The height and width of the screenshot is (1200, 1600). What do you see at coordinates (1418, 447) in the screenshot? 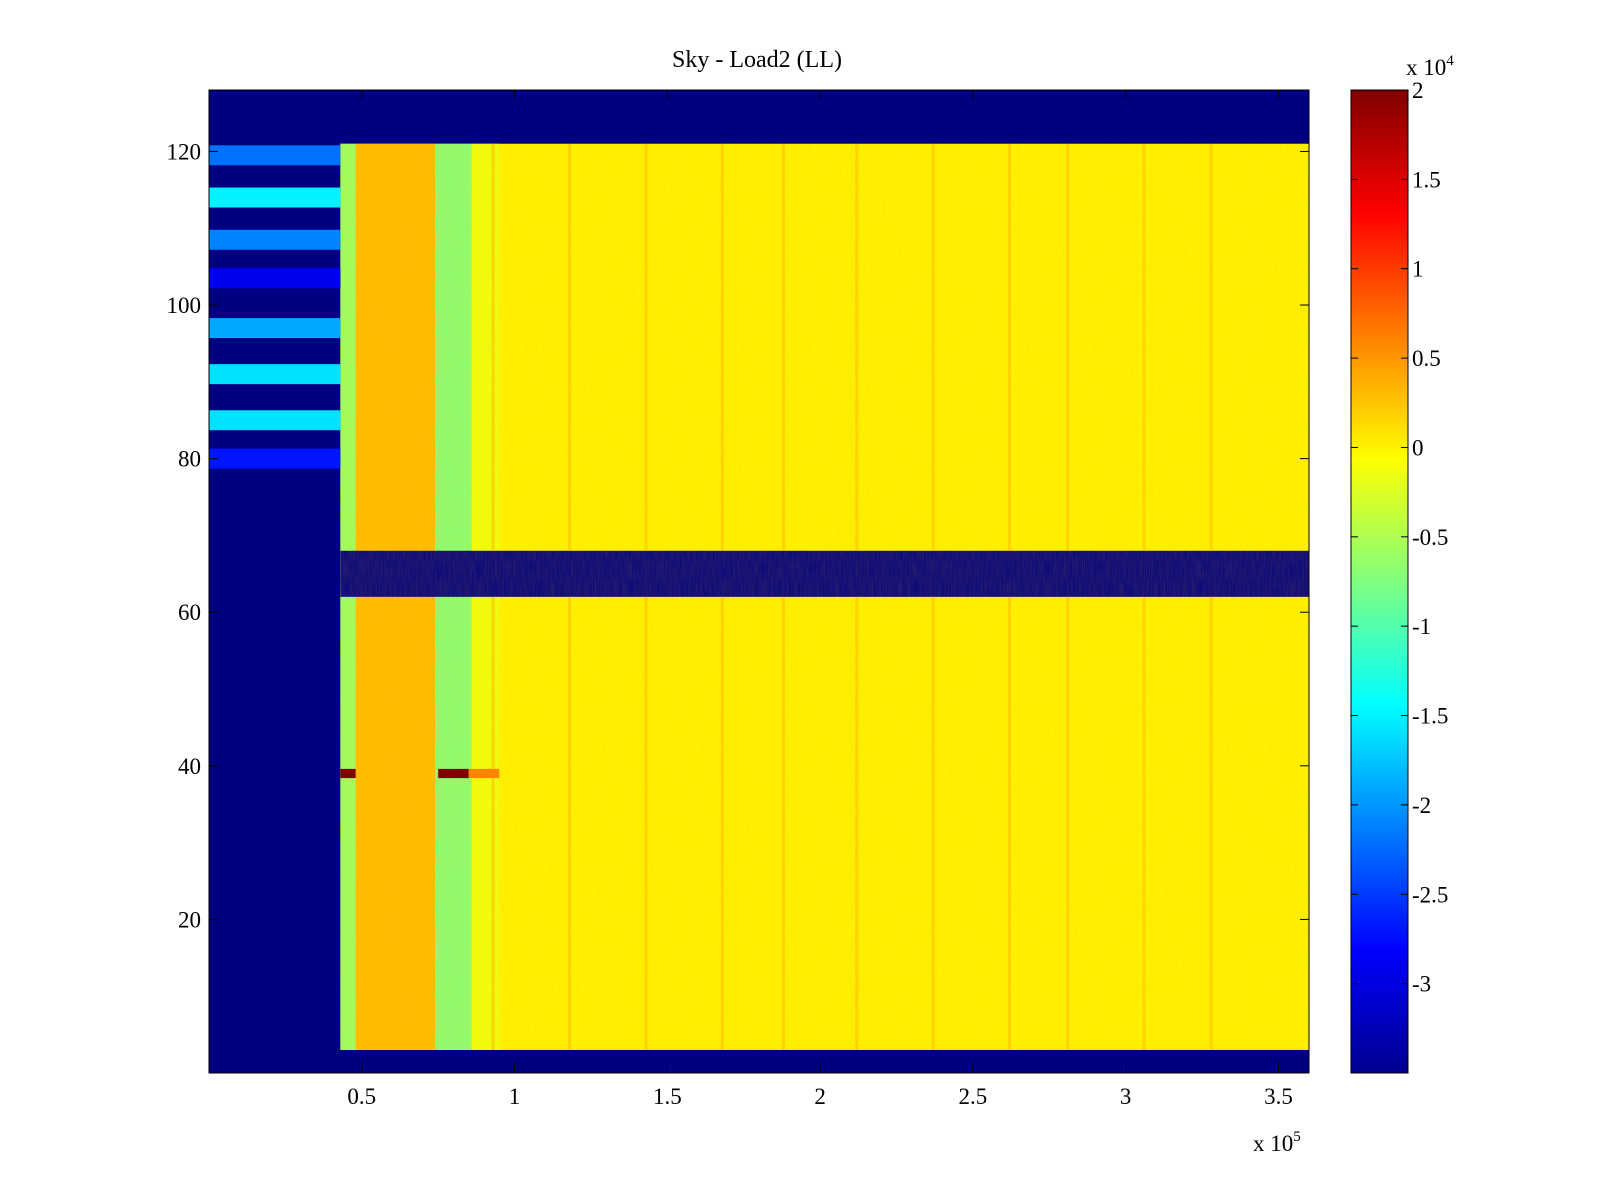
I see `colorbar-tick-label-6: 0` at bounding box center [1418, 447].